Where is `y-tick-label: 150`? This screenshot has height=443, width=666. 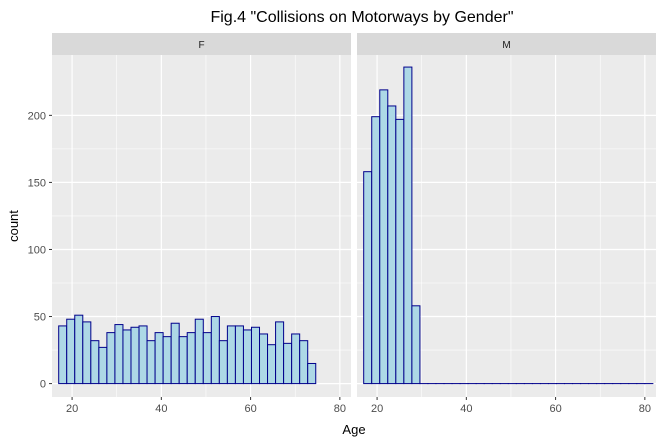 y-tick-label: 150 is located at coordinates (37, 183).